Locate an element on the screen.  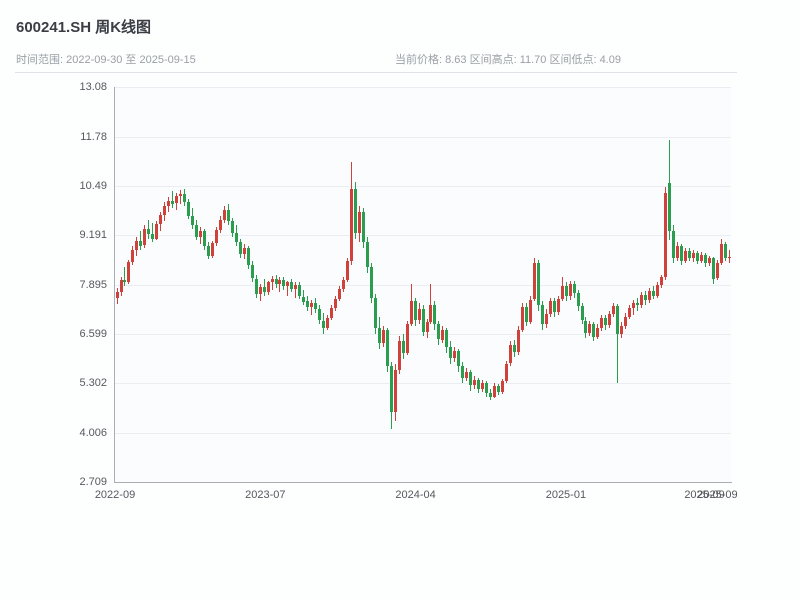
y-tick-label: 7.895 is located at coordinates (93, 284).